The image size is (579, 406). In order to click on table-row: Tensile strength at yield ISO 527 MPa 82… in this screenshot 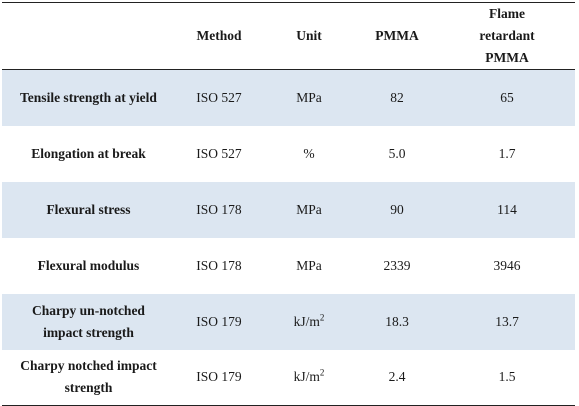, I will do `click(288, 98)`.